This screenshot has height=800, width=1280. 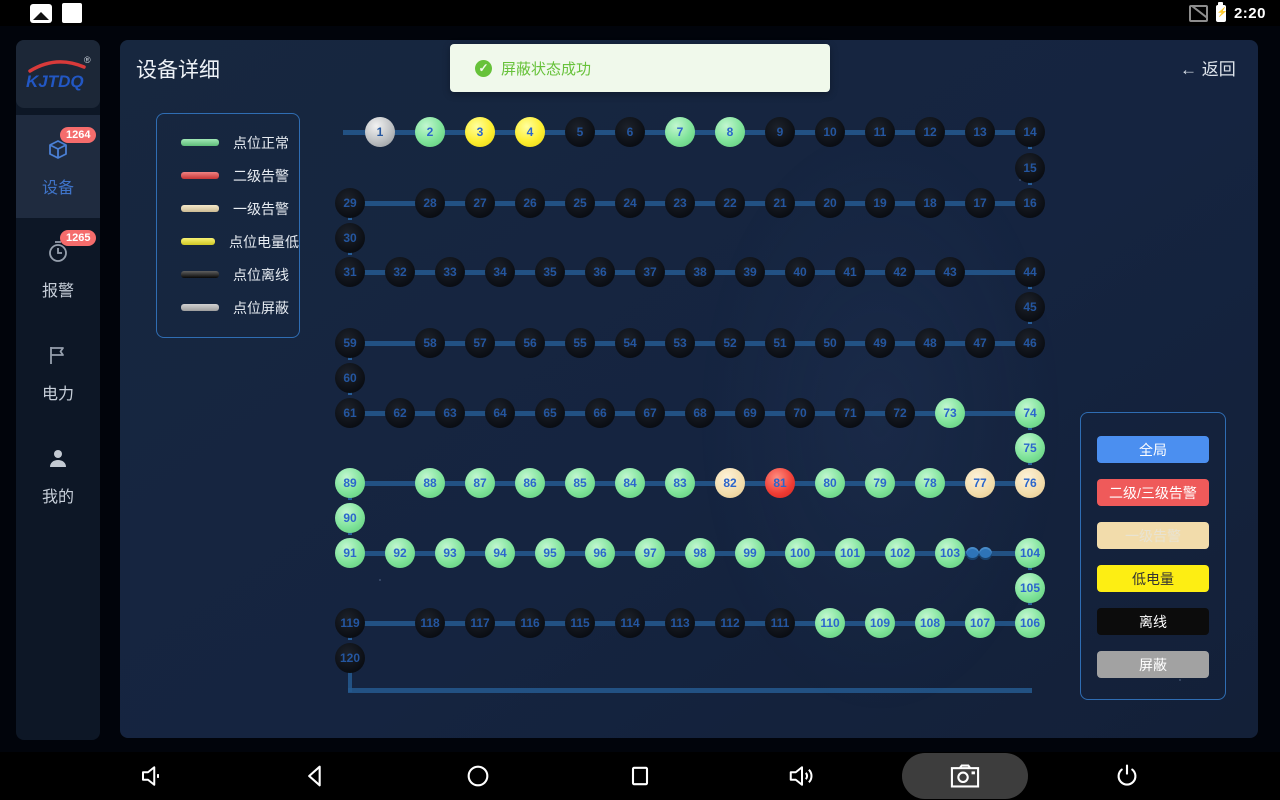 What do you see at coordinates (900, 553) in the screenshot?
I see `device-node-102: 102` at bounding box center [900, 553].